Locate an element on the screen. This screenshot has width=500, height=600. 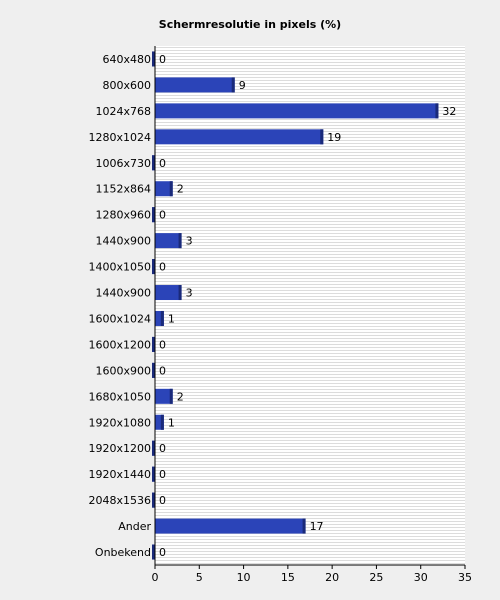
category-label: 1920x1200 is located at coordinates (120, 448).